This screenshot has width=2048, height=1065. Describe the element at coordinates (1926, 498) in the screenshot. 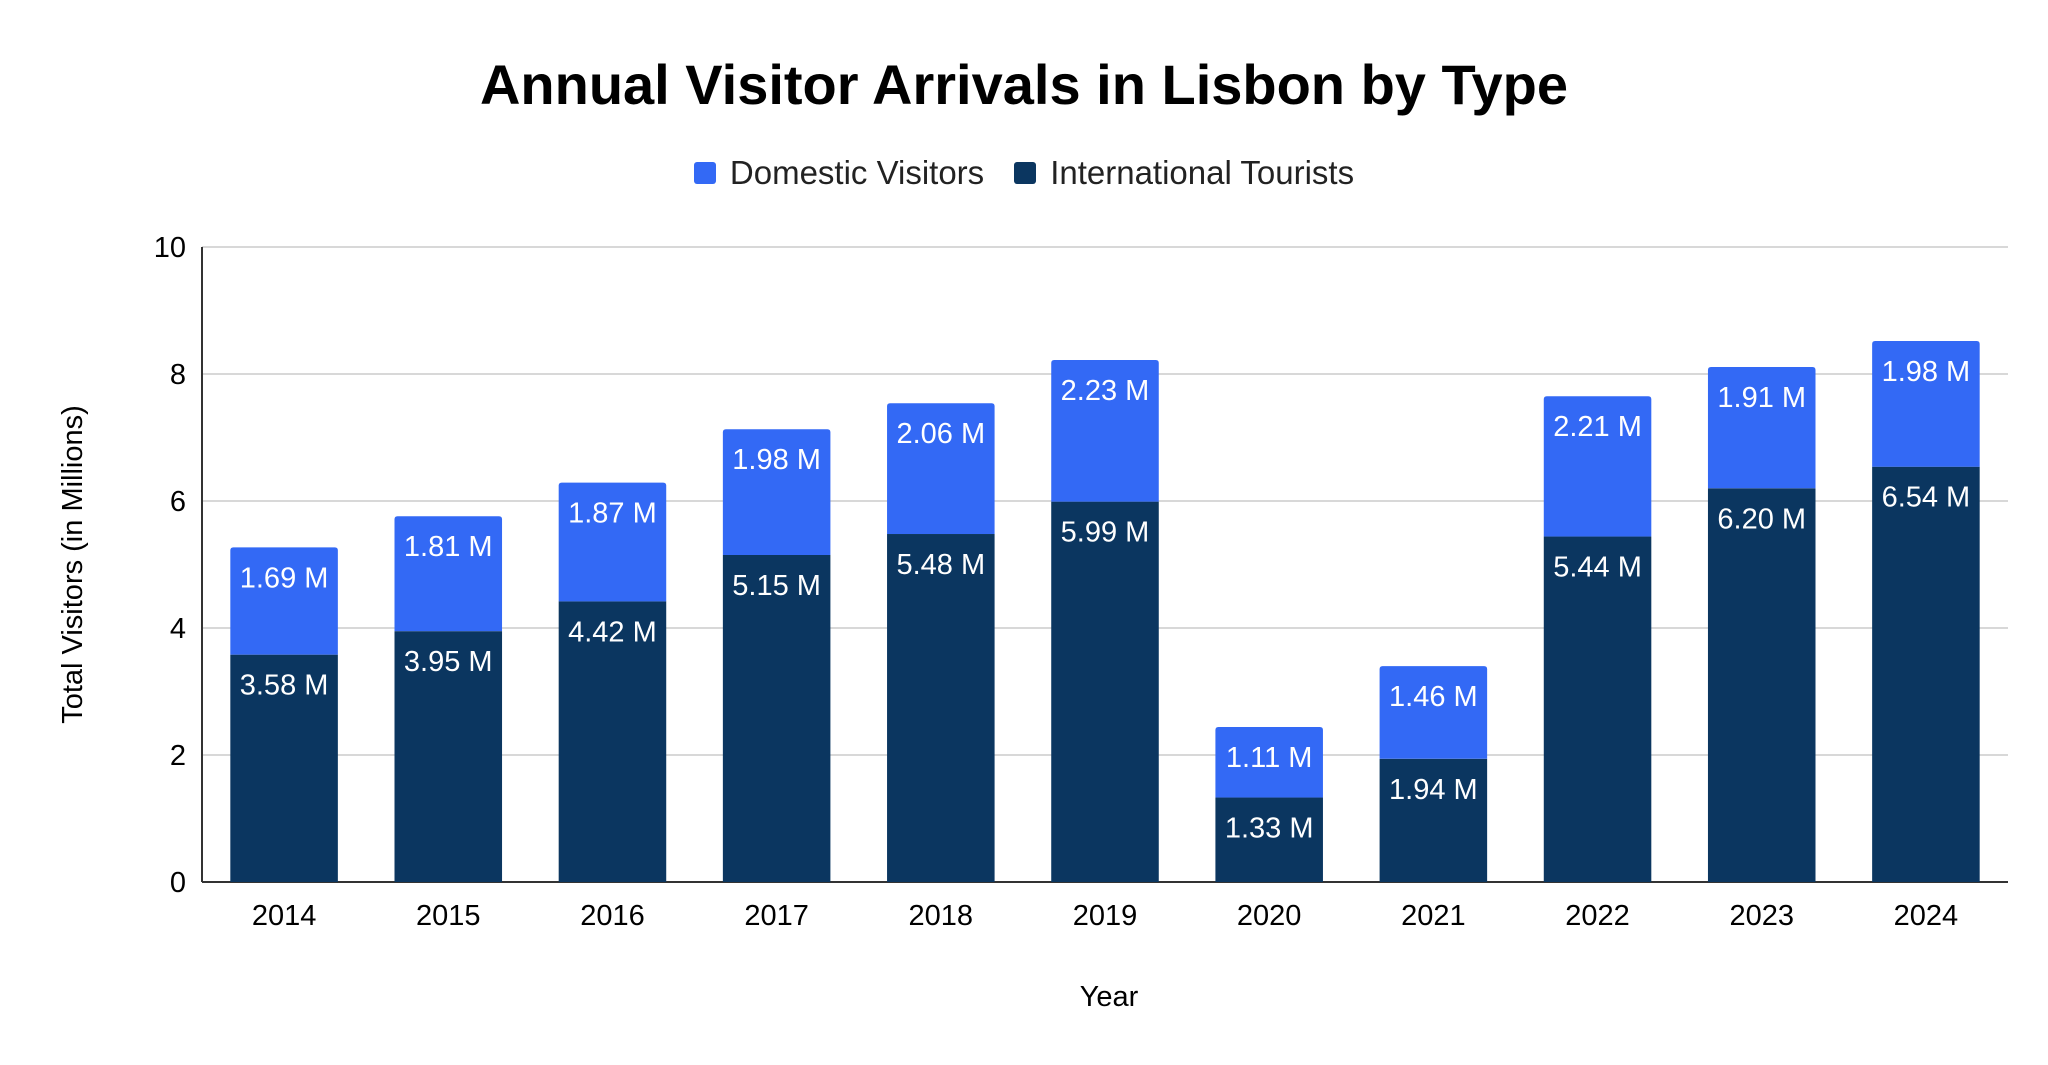

I see `data-label-international: 6.54 M` at that location.